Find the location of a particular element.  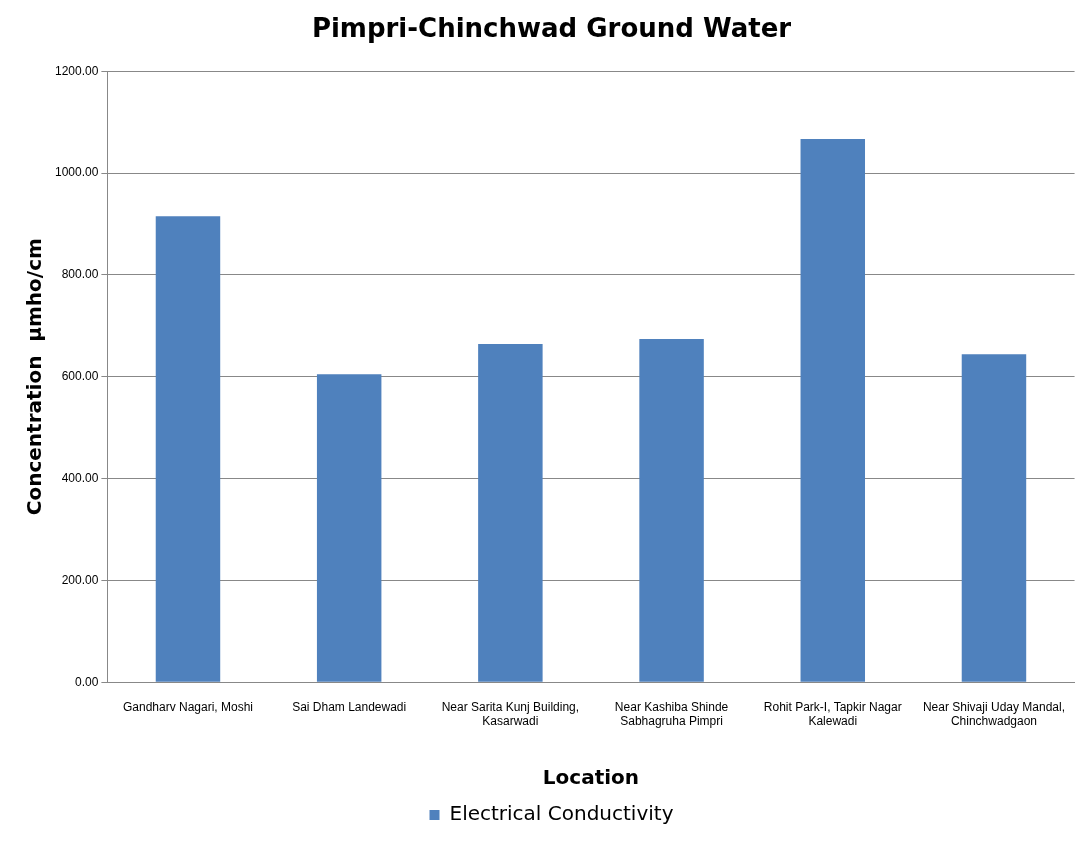

x-tick-label: Near Shivaji Uday Mandal, Chinchwadgaon is located at coordinates (994, 714).